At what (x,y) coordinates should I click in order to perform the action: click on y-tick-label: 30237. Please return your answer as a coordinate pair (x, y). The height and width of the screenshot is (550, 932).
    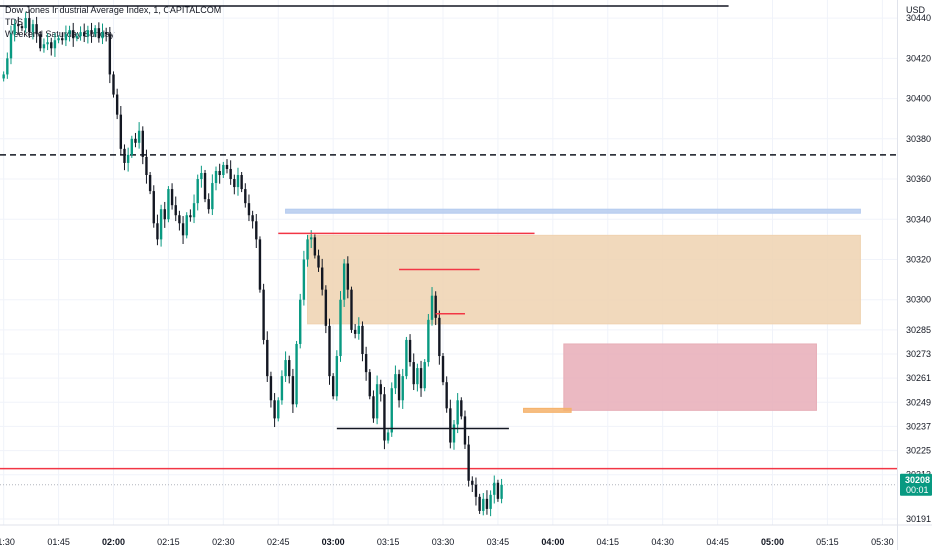
    Looking at the image, I should click on (918, 426).